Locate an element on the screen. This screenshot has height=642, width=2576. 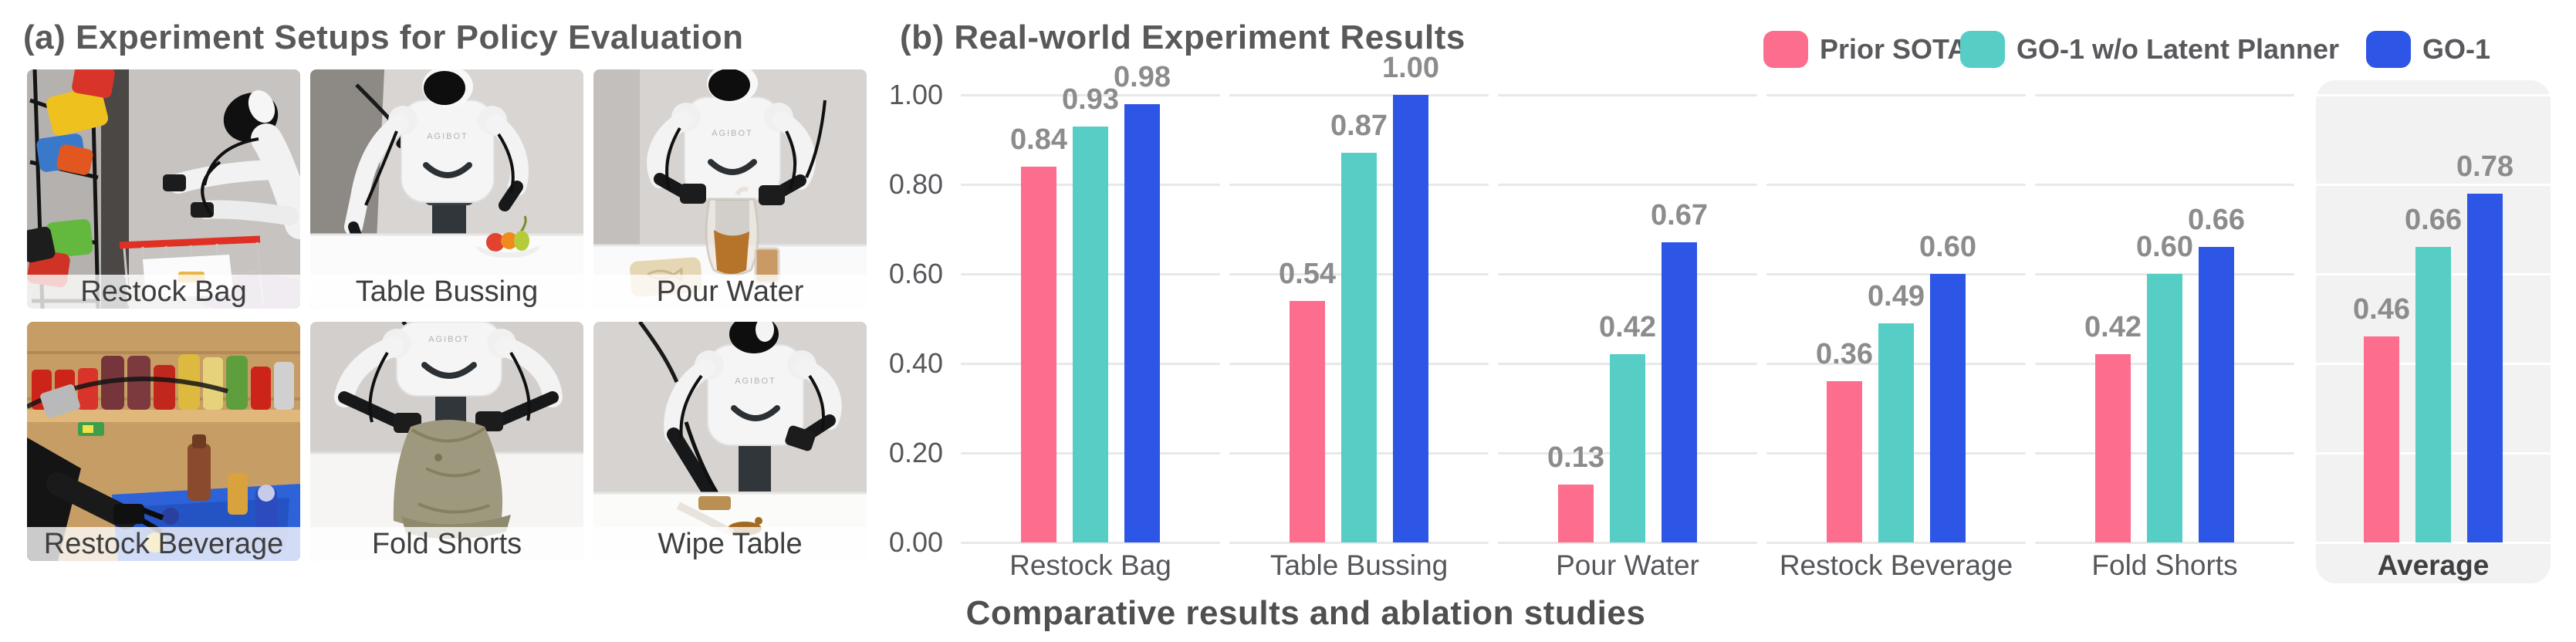
legend-swatch-prior-sota is located at coordinates (1785, 49).